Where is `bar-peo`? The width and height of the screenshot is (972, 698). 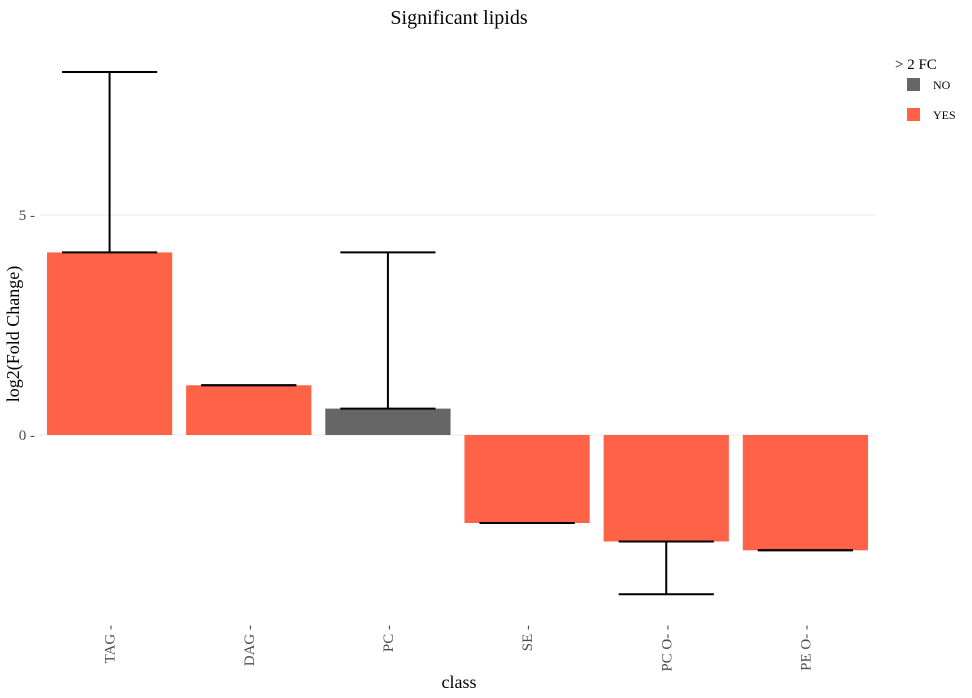
bar-peo is located at coordinates (805, 492).